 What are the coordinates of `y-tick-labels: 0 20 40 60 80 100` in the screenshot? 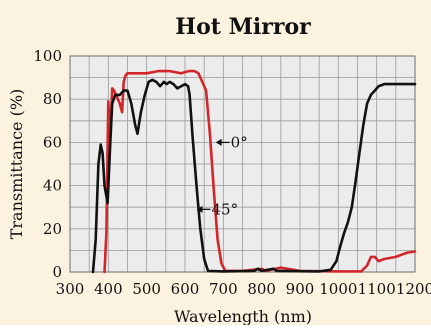 It's located at (47, 164).